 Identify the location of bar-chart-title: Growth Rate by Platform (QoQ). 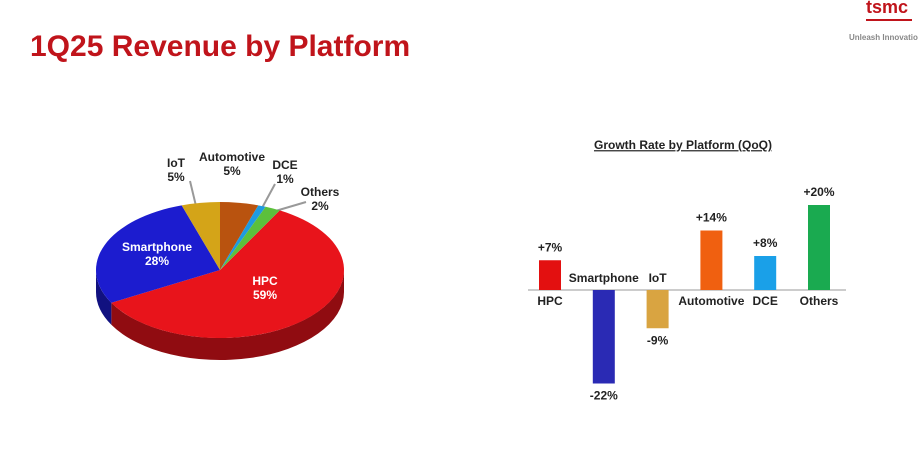
(683, 145).